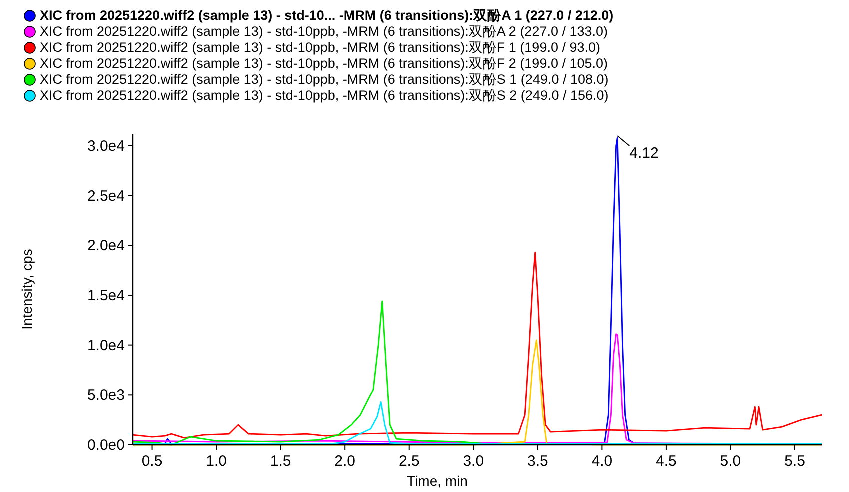  Describe the element at coordinates (216, 461) in the screenshot. I see `x-tick-label: 1.0` at that location.